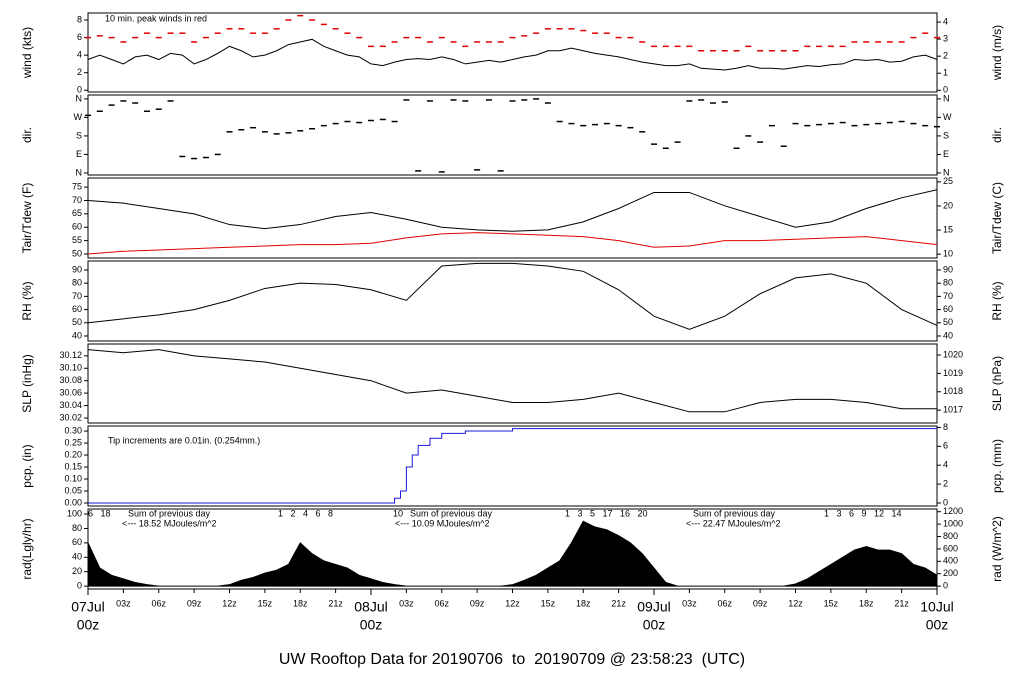  Describe the element at coordinates (78, 117) in the screenshot. I see `y-tick-label: W` at that location.